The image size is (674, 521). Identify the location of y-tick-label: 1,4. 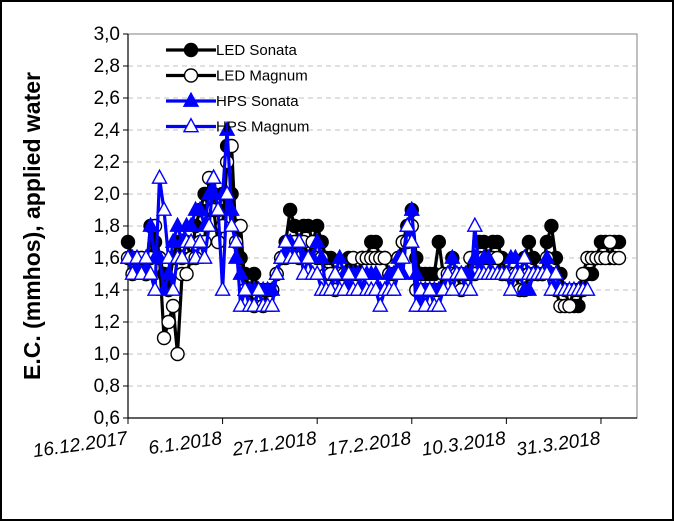
(107, 290).